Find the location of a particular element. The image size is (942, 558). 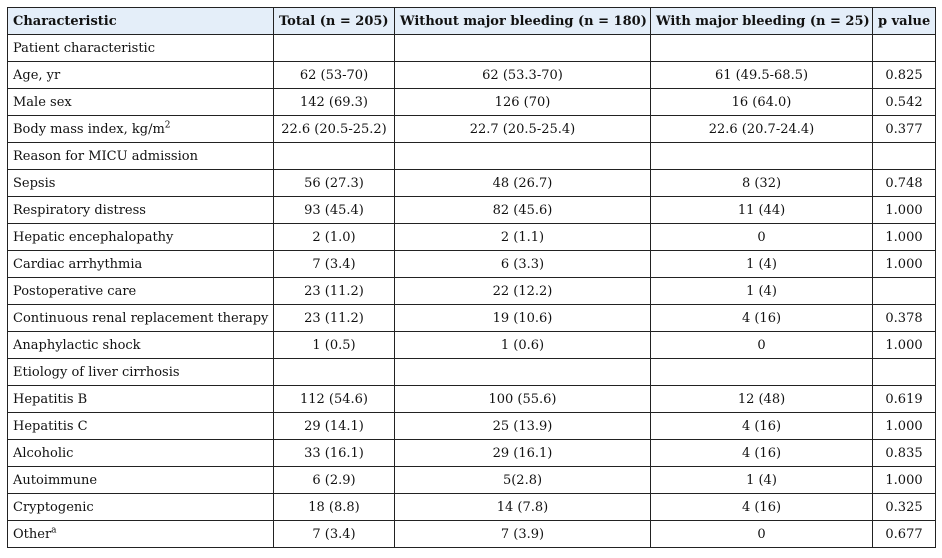

row-label: Etiology of liver cirrhosis is located at coordinates (140, 372).